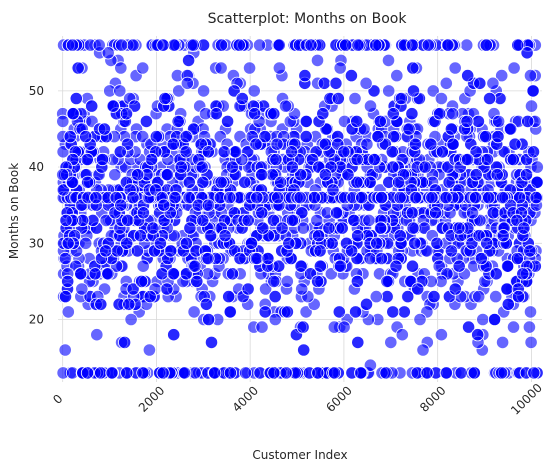  Describe the element at coordinates (57, 399) in the screenshot. I see `x-tick-label: 0` at that location.